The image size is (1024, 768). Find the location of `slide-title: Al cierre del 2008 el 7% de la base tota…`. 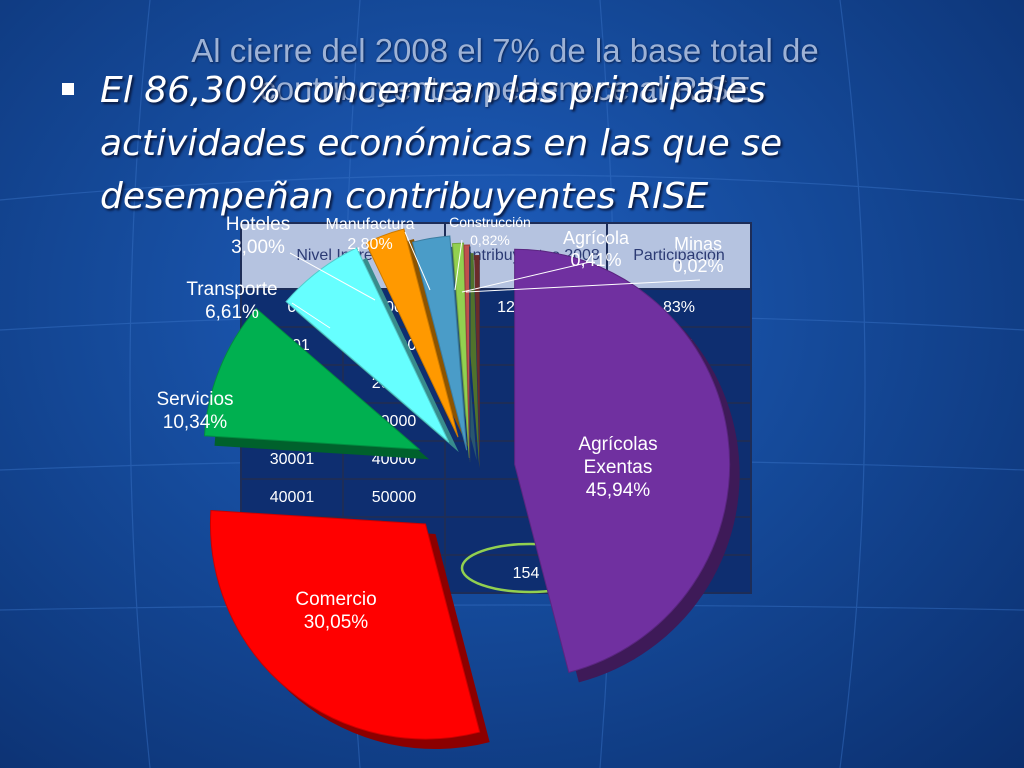

slide-title: Al cierre del 2008 el 7% de la base tota… is located at coordinates (505, 69).